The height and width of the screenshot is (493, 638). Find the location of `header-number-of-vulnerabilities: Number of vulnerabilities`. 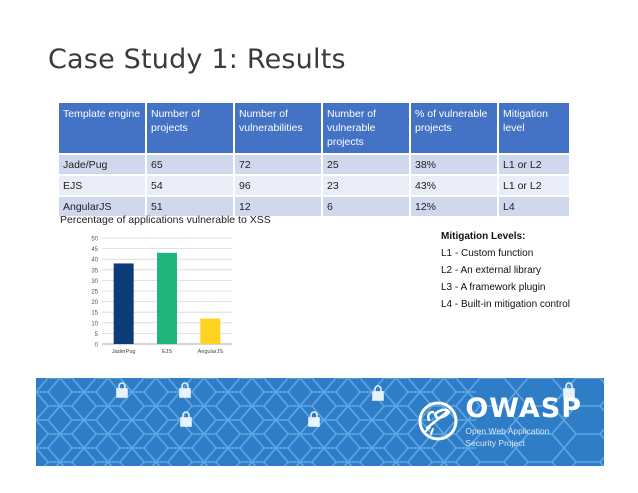

header-number-of-vulnerabilities: Number of vulnerabilities is located at coordinates (278, 128).